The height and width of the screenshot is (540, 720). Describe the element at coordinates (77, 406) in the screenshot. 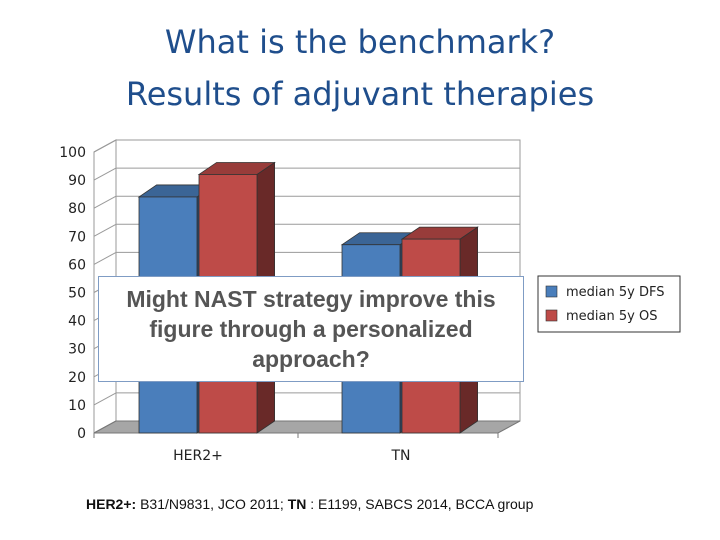

I see `y-tick-label: 10` at that location.